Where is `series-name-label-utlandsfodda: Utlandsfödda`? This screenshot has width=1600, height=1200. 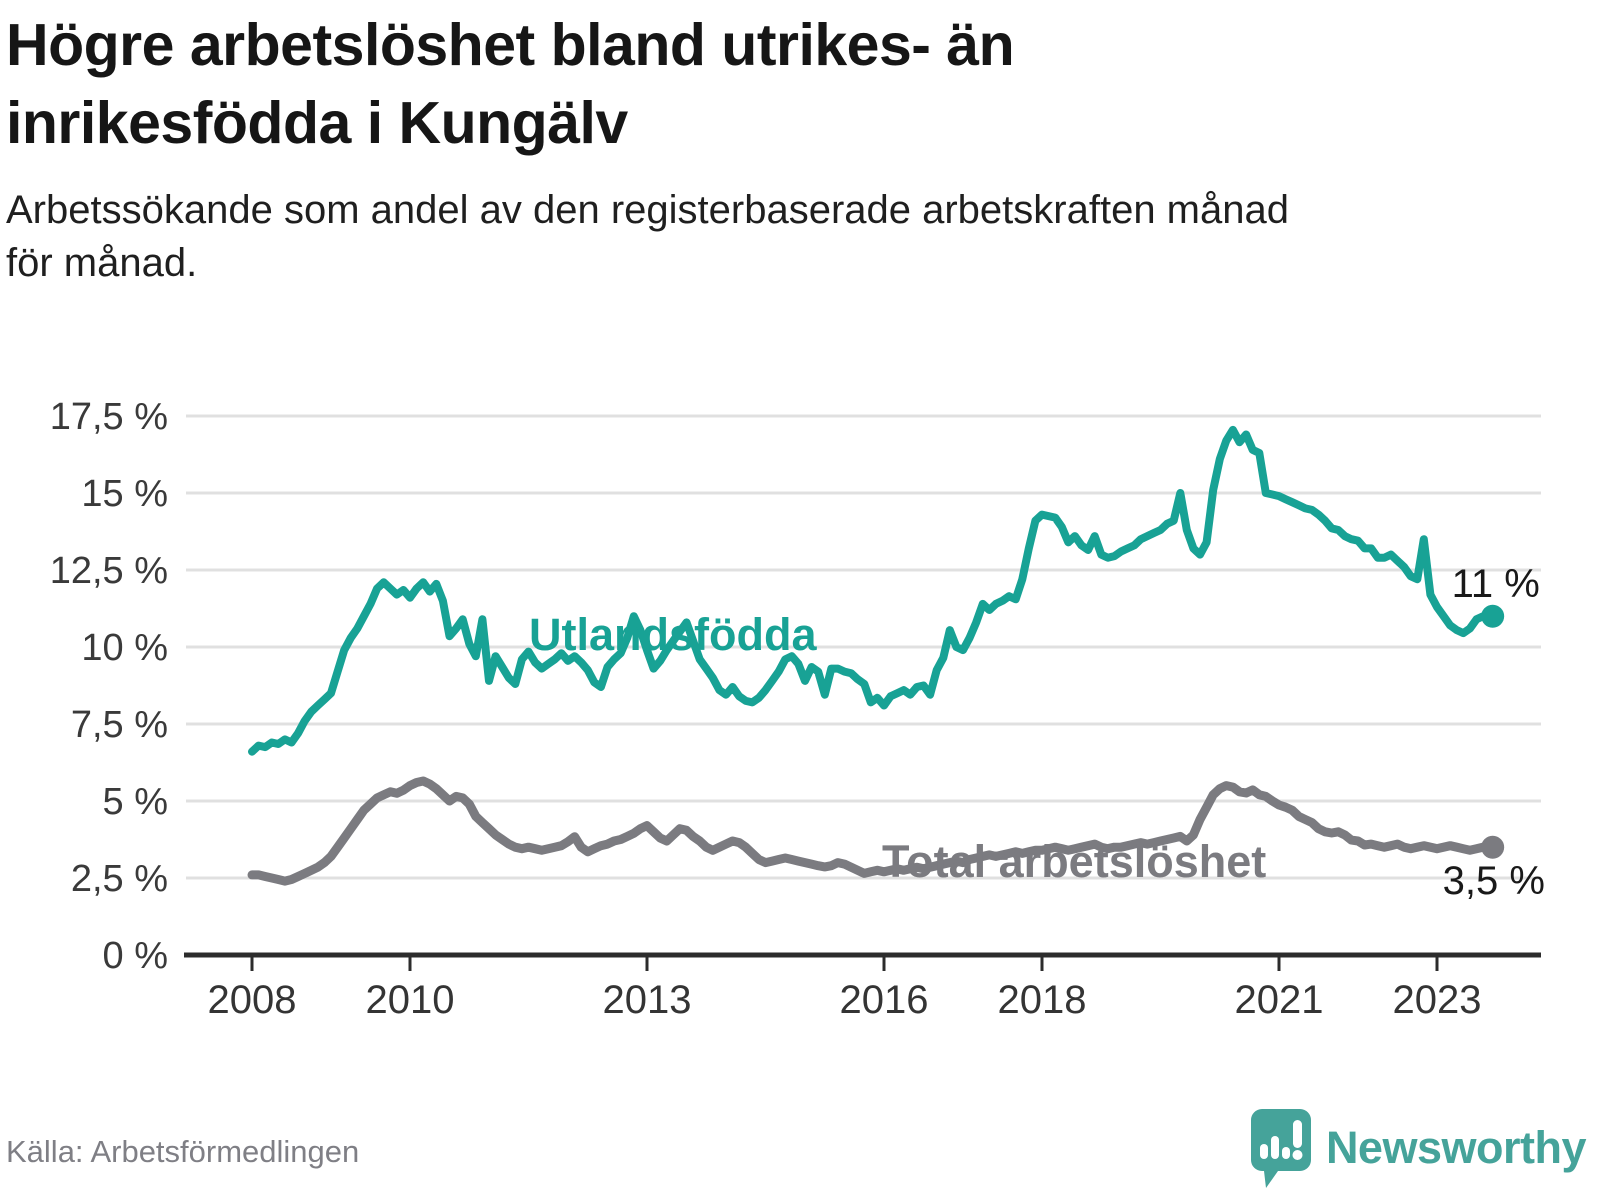
series-name-label-utlandsfodda: Utlandsfödda is located at coordinates (673, 634).